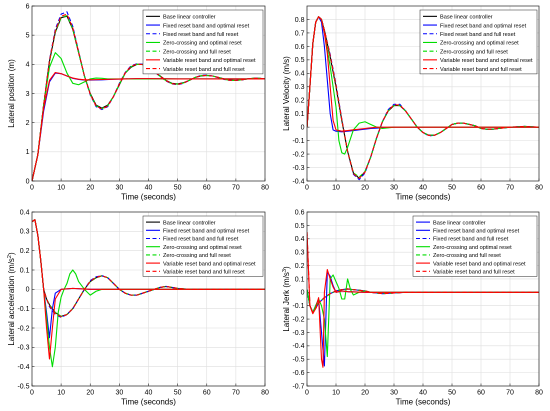  Describe the element at coordinates (11, 93) in the screenshot. I see `y-axis-label: Lateral position (m)` at that location.